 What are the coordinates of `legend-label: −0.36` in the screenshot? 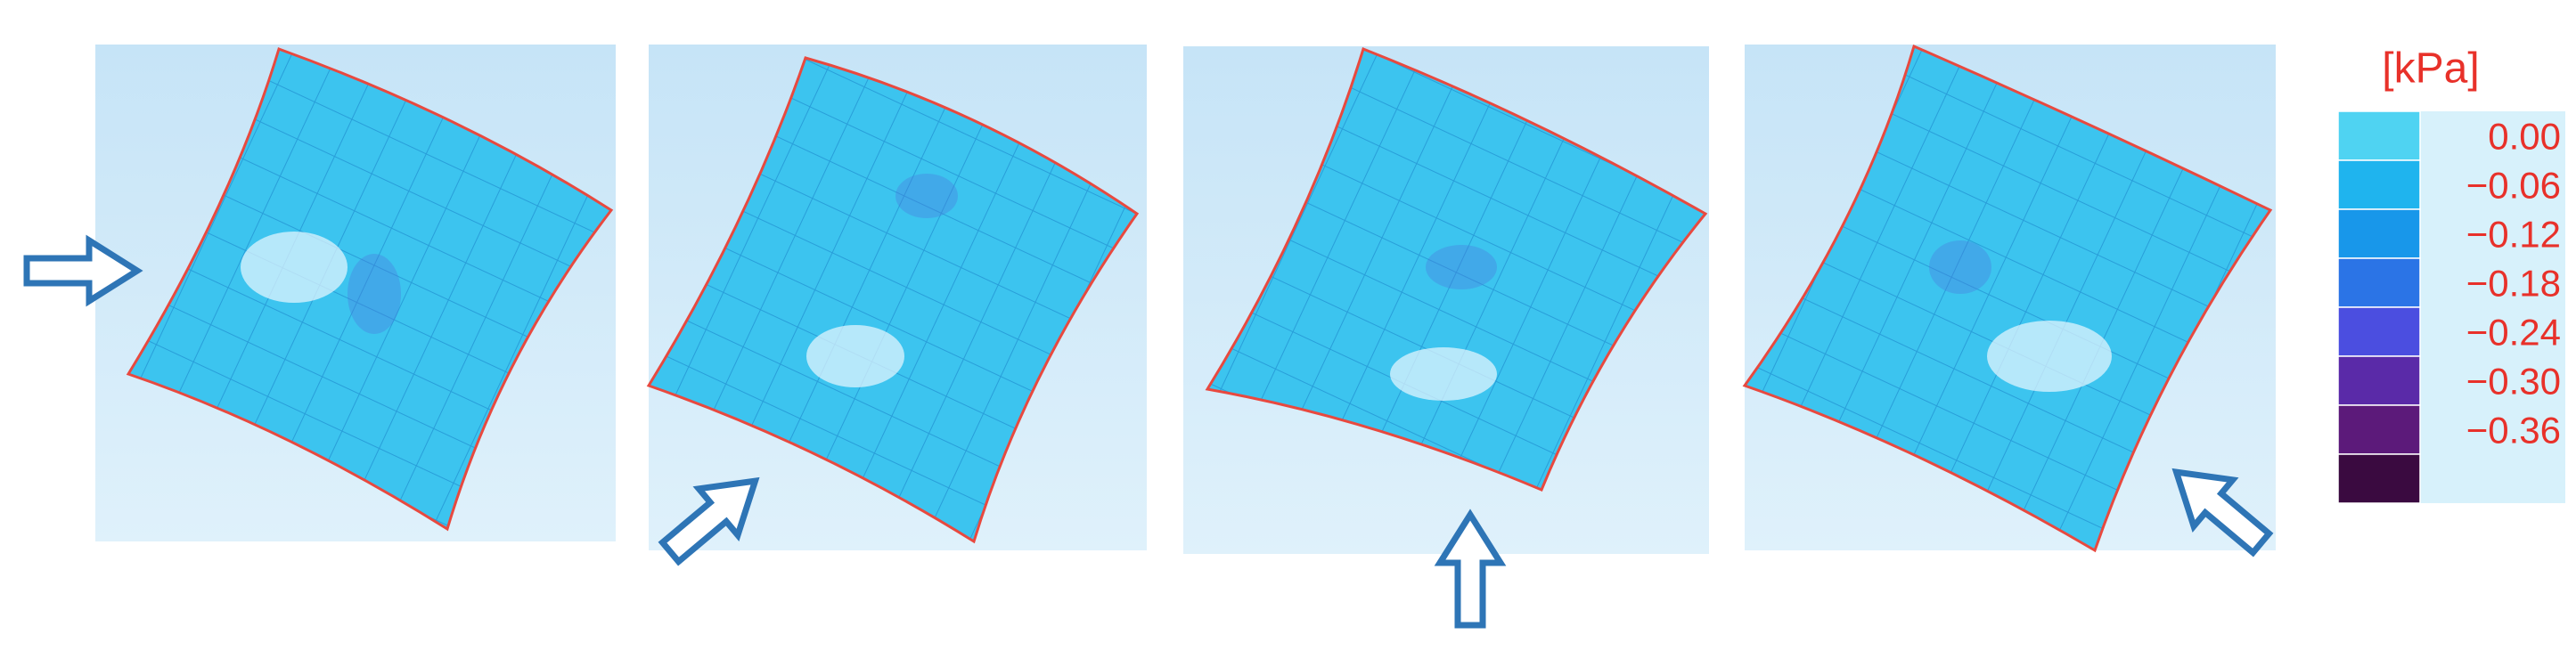 It's located at (2513, 431).